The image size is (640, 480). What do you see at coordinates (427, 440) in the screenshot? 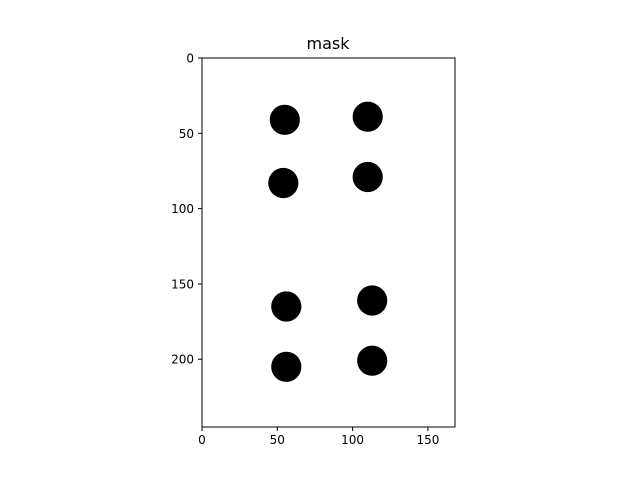
I see `x-tick-label-150: 150` at bounding box center [427, 440].